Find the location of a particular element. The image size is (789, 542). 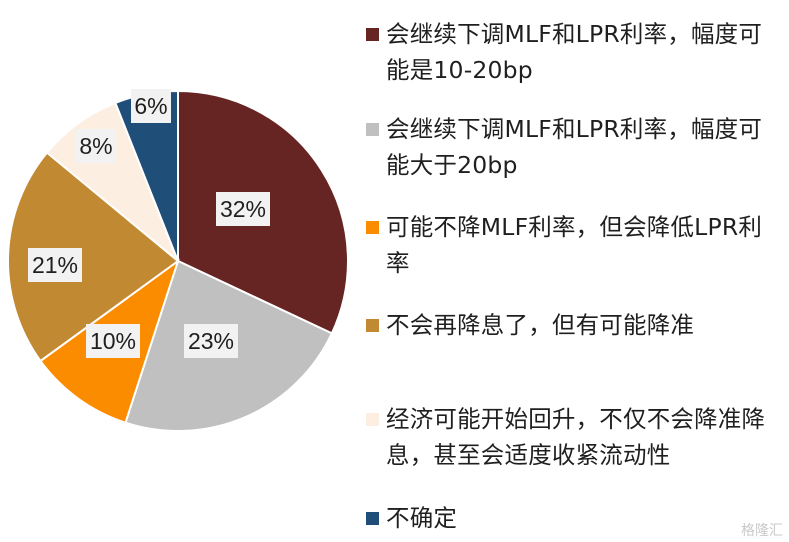

slice-value-label: 10% is located at coordinates (113, 341).